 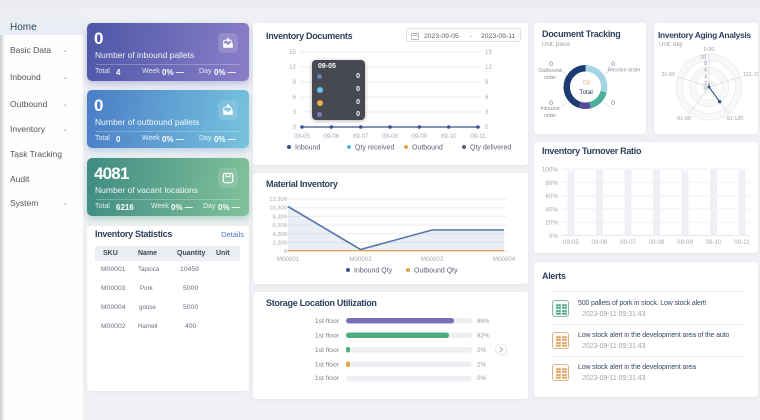 What do you see at coordinates (288, 259) in the screenshot?
I see `svg-text: M00001` at bounding box center [288, 259].